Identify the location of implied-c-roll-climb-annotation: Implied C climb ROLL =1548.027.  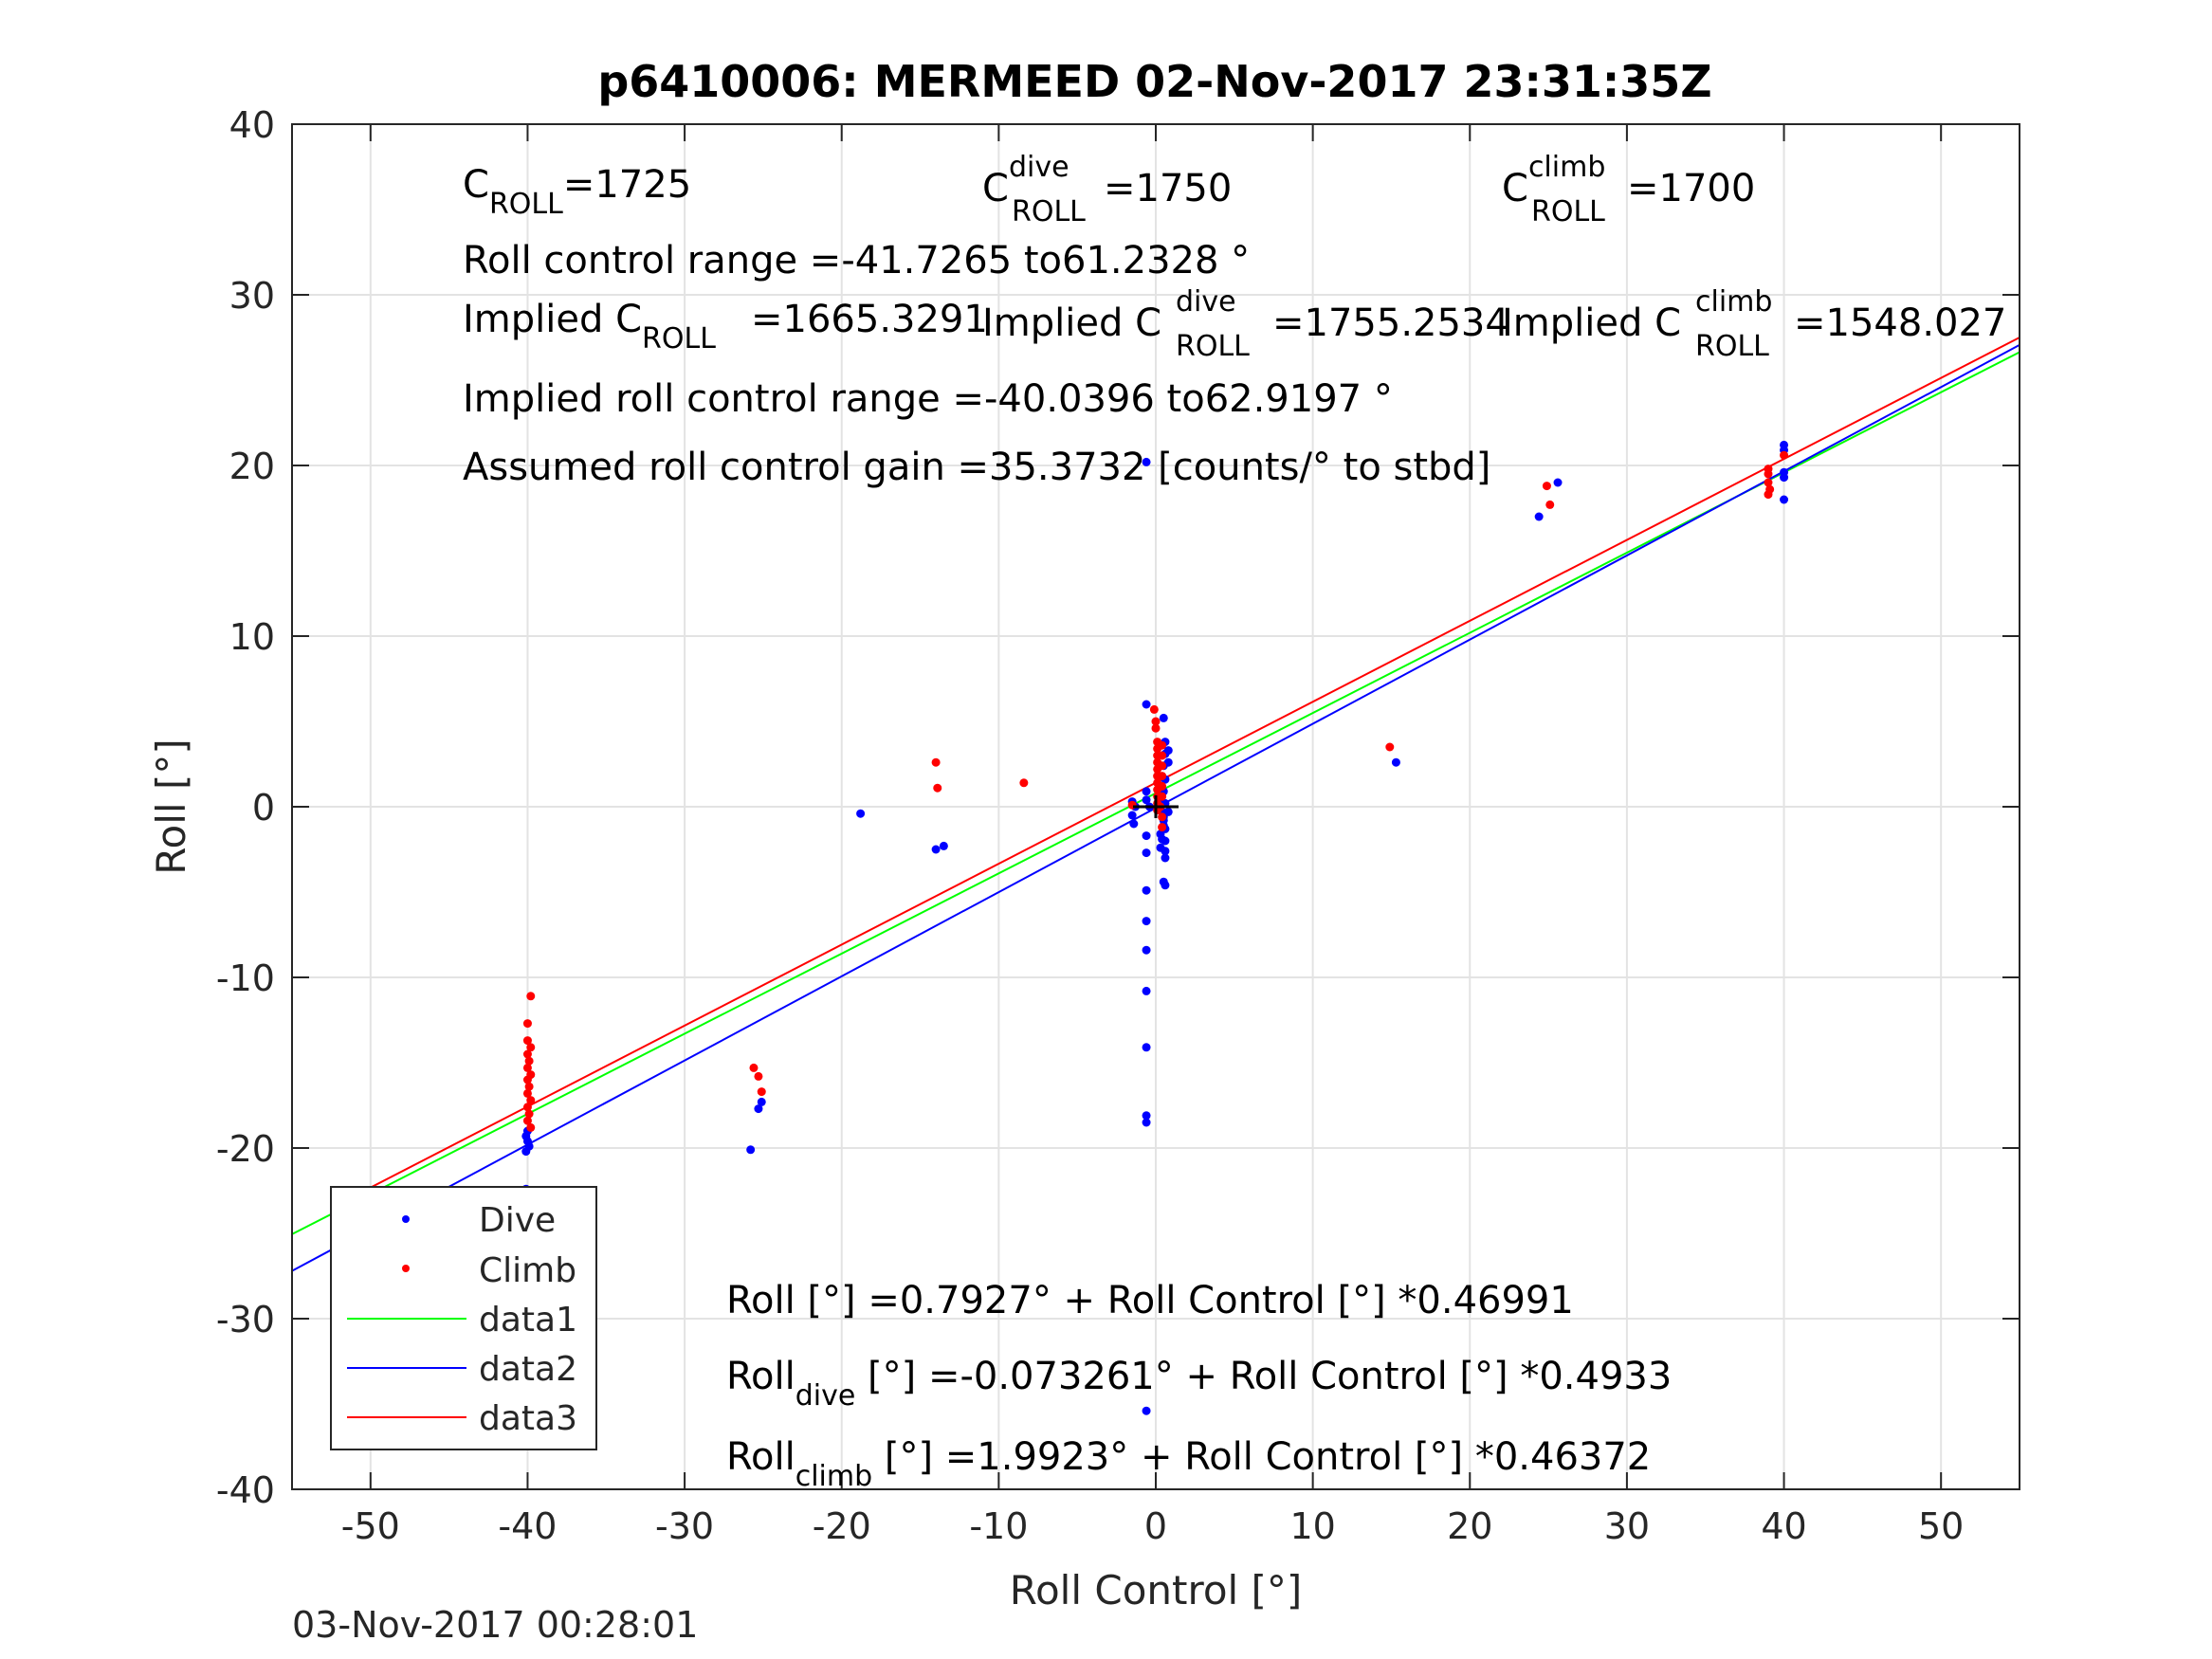
(1754, 324).